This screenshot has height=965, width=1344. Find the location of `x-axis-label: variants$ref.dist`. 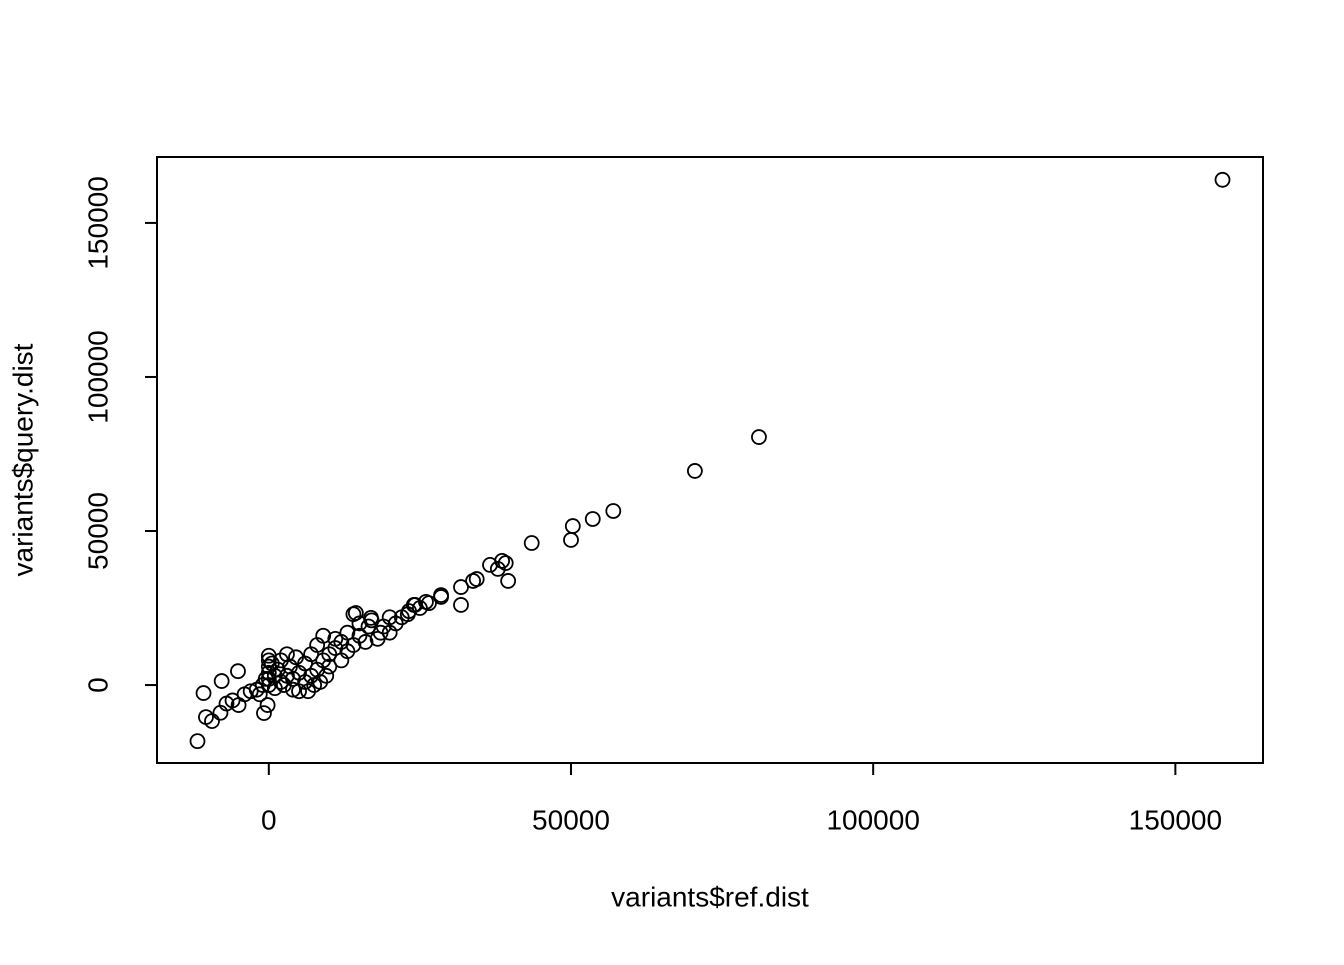

x-axis-label: variants$ref.dist is located at coordinates (710, 896).